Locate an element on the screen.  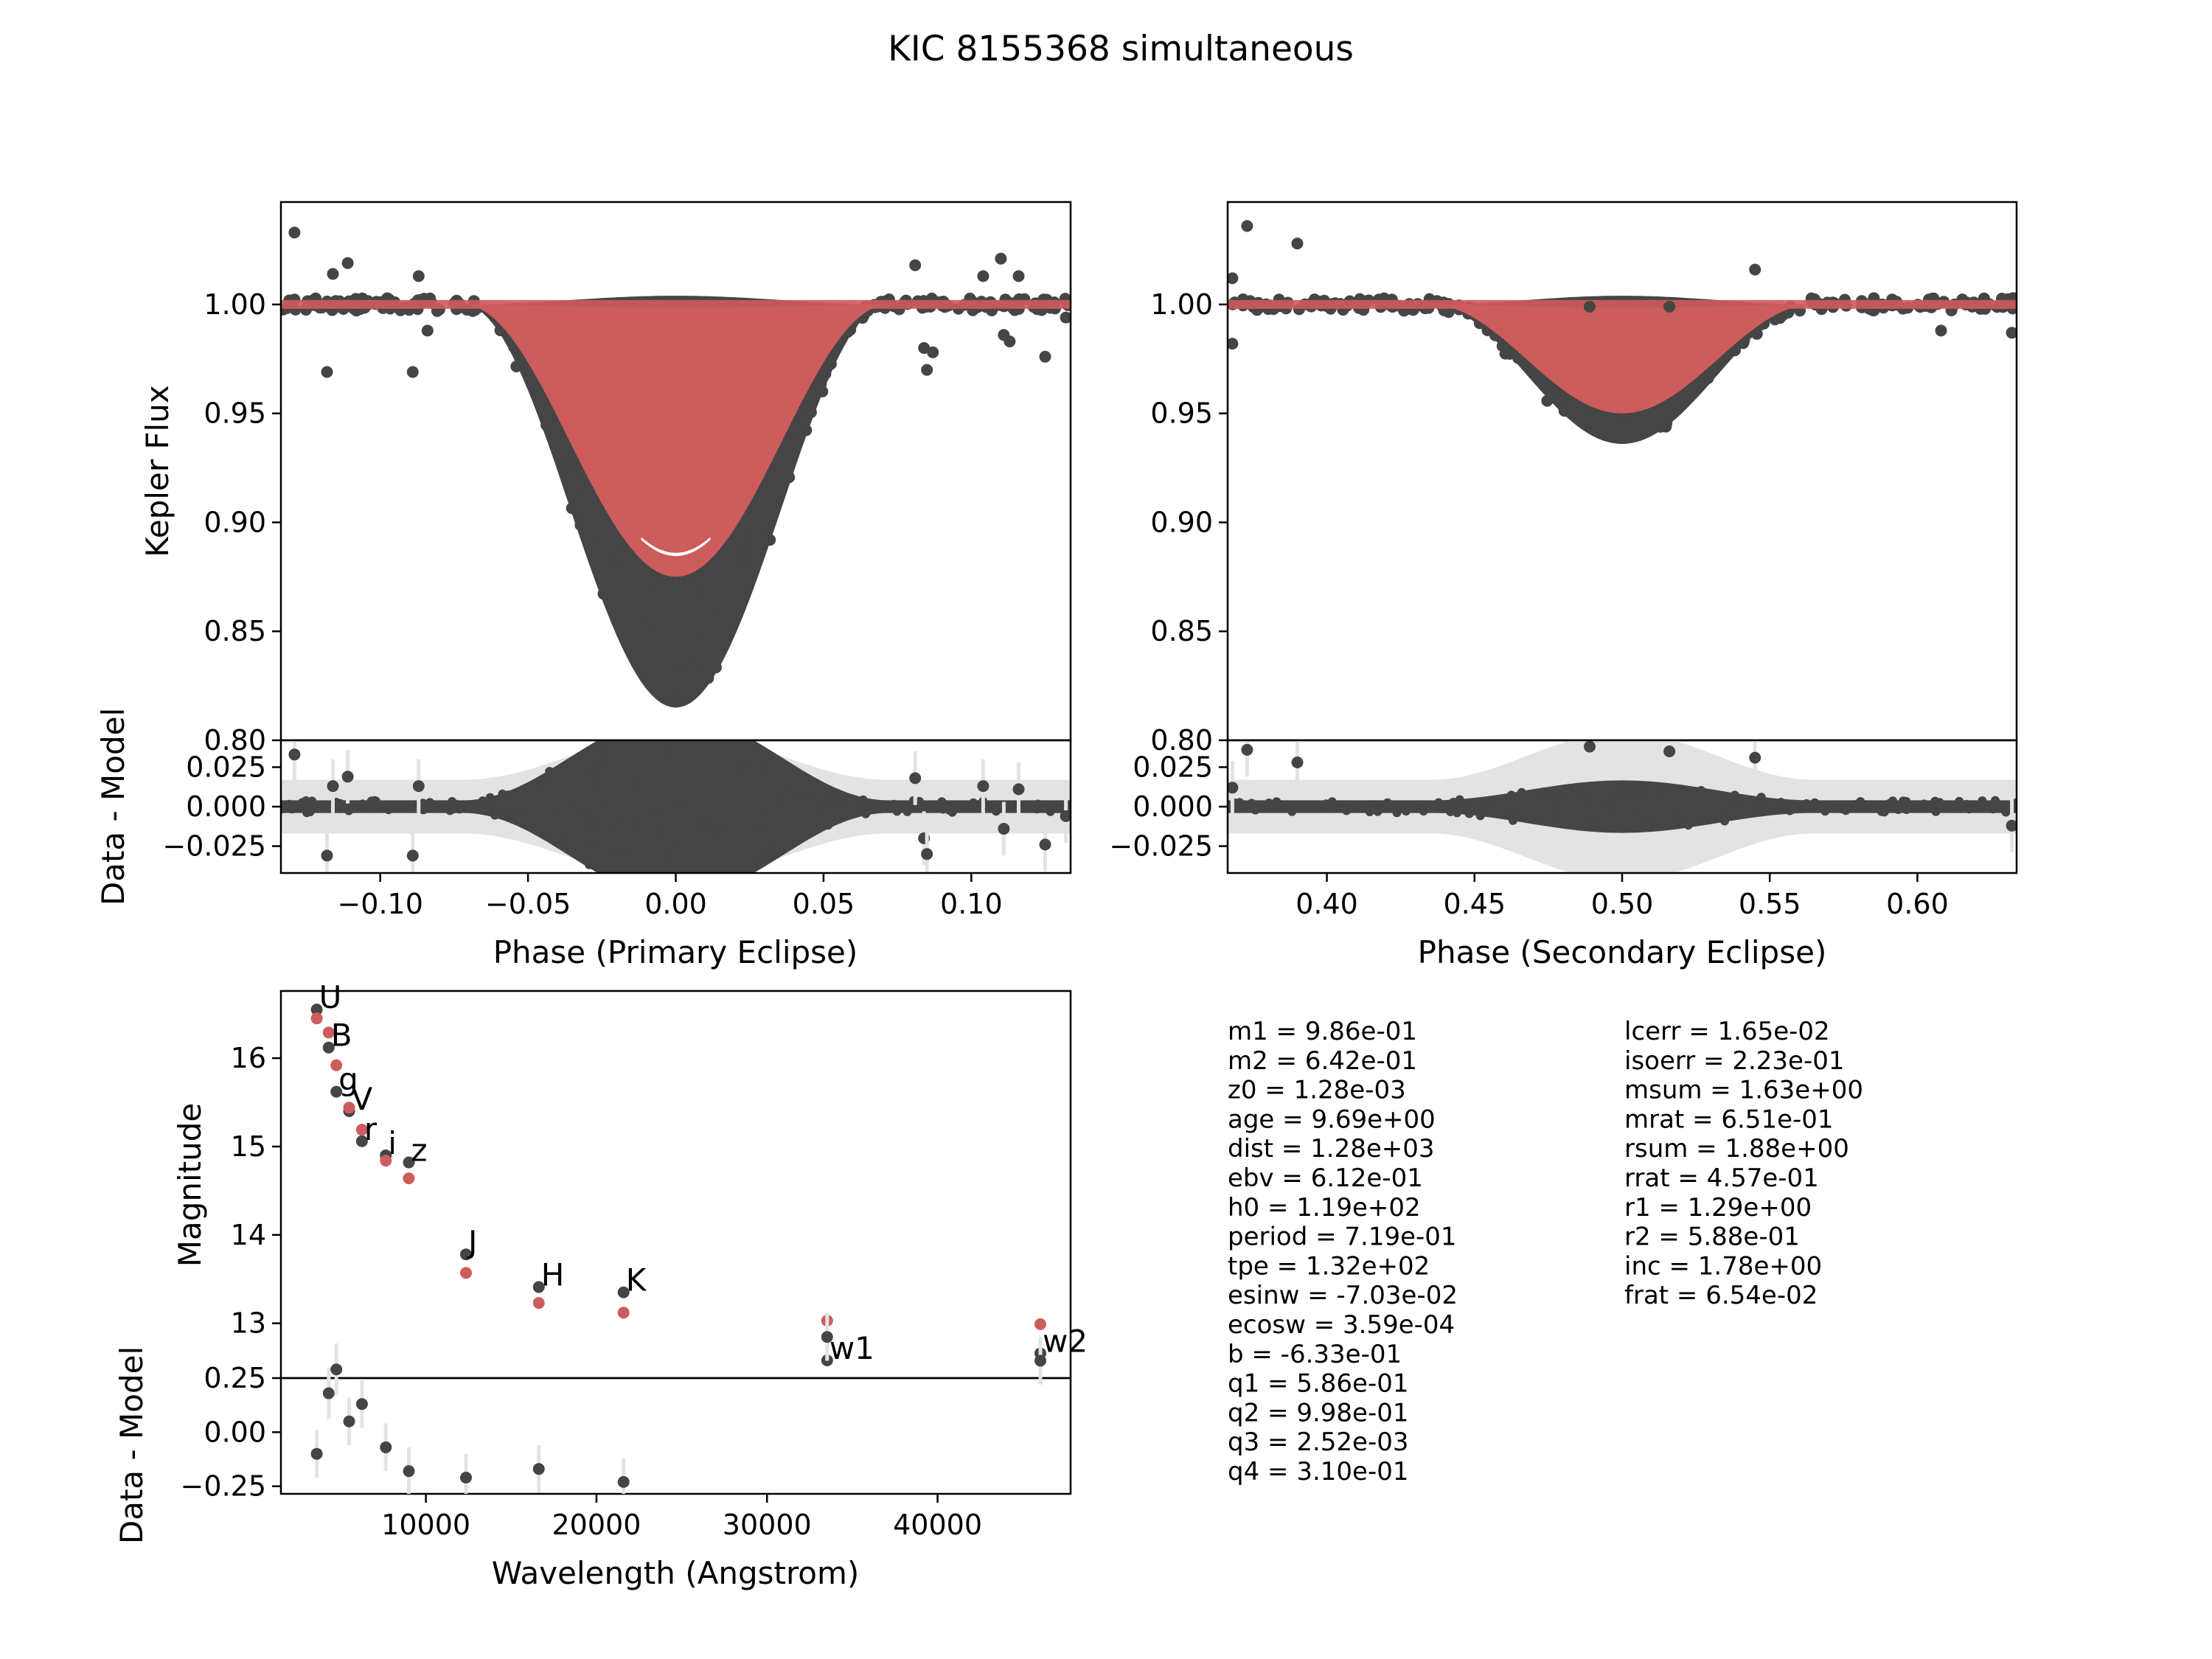
secondary-xtick-label: 0.55 is located at coordinates (1770, 904).